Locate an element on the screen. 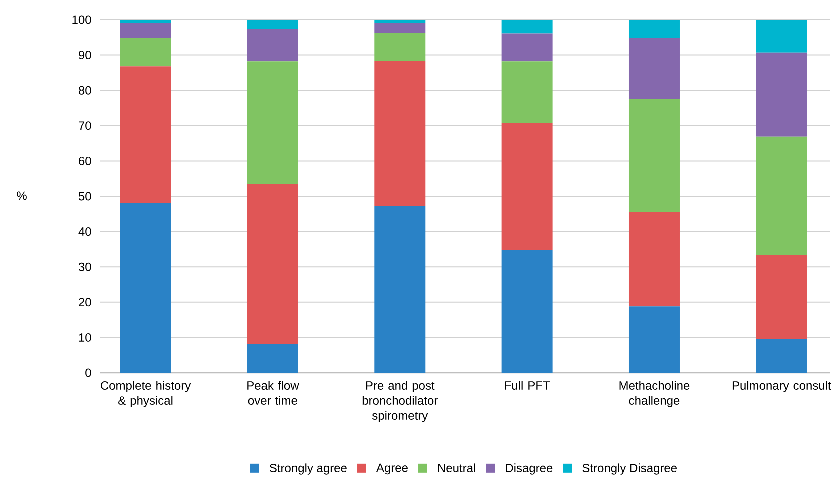  y-tick-label: 0 is located at coordinates (89, 373).